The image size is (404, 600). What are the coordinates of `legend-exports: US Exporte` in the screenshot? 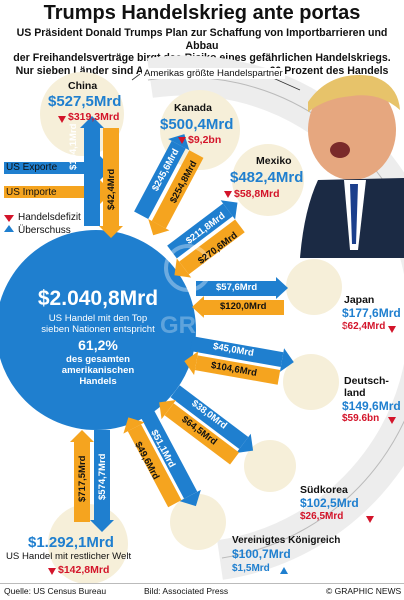 It's located at (32, 167).